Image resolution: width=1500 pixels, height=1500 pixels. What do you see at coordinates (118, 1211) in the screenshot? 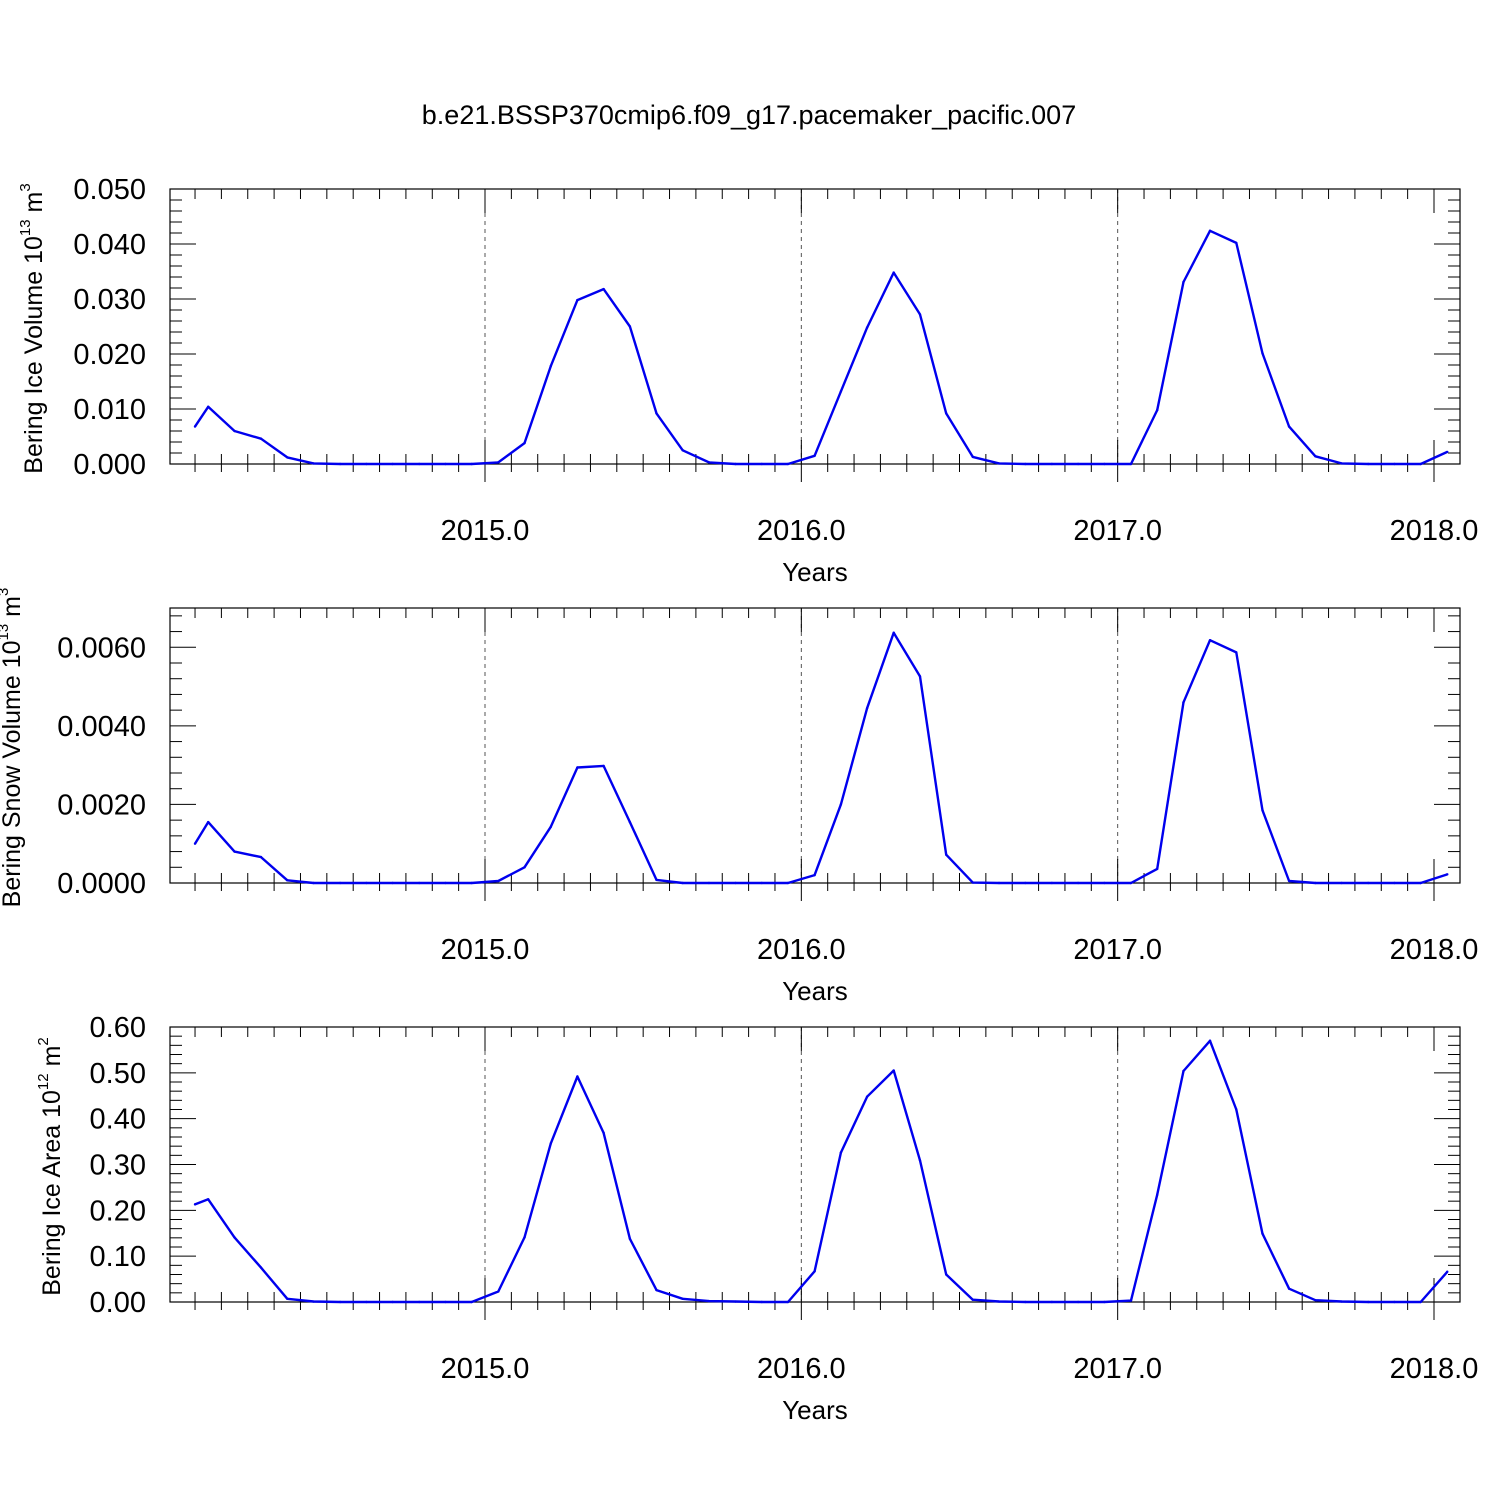
I see `y-tick-label: 0.20` at bounding box center [118, 1211].